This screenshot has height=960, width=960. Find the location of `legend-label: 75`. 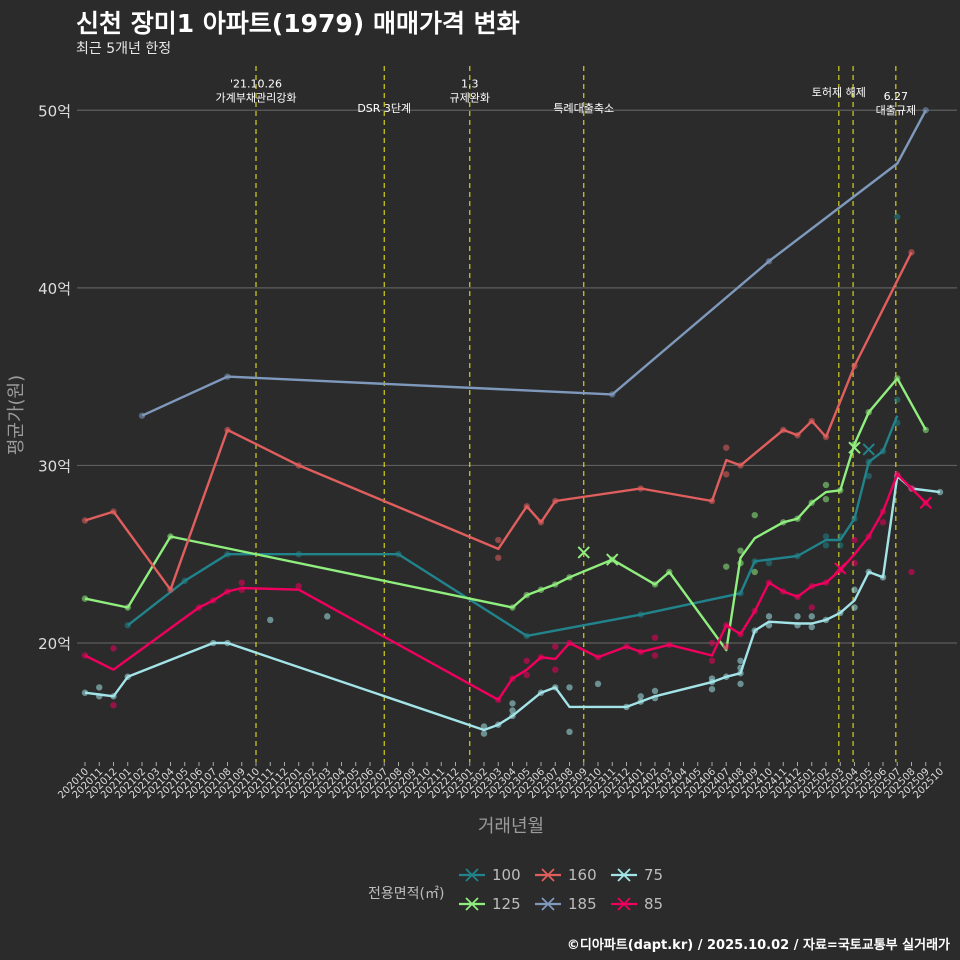

legend-label: 75 is located at coordinates (654, 875).